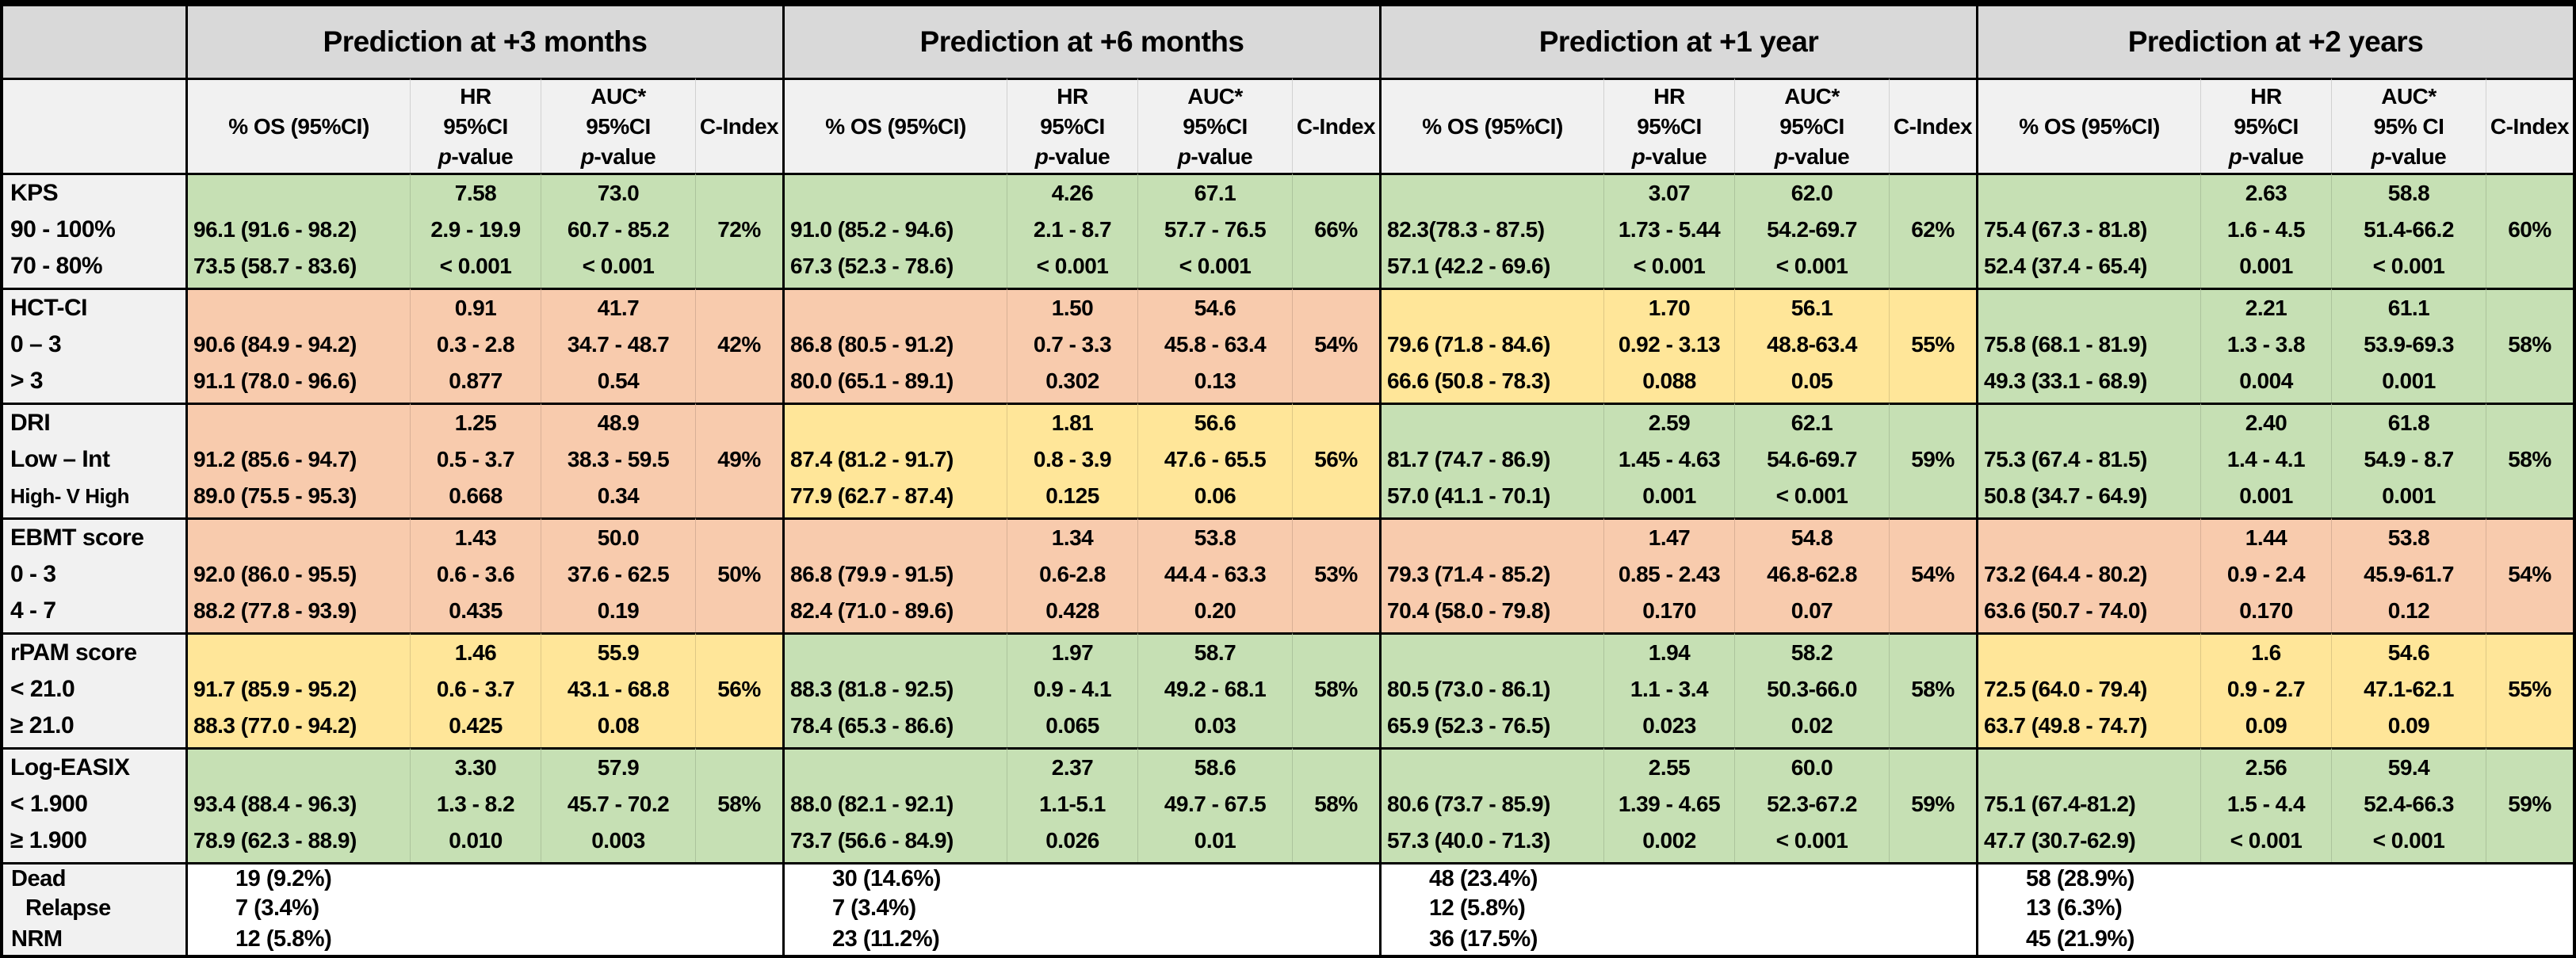 This screenshot has height=958, width=2576. Describe the element at coordinates (618, 804) in the screenshot. I see `auc-value: 45.7 - 70.2` at that location.